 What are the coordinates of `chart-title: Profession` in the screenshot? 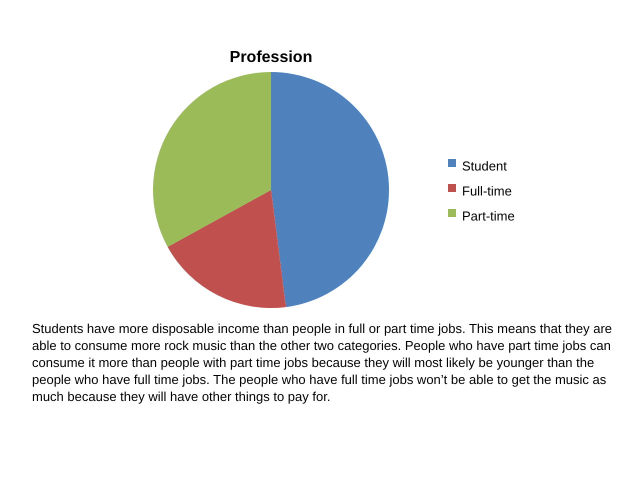 It's located at (271, 57).